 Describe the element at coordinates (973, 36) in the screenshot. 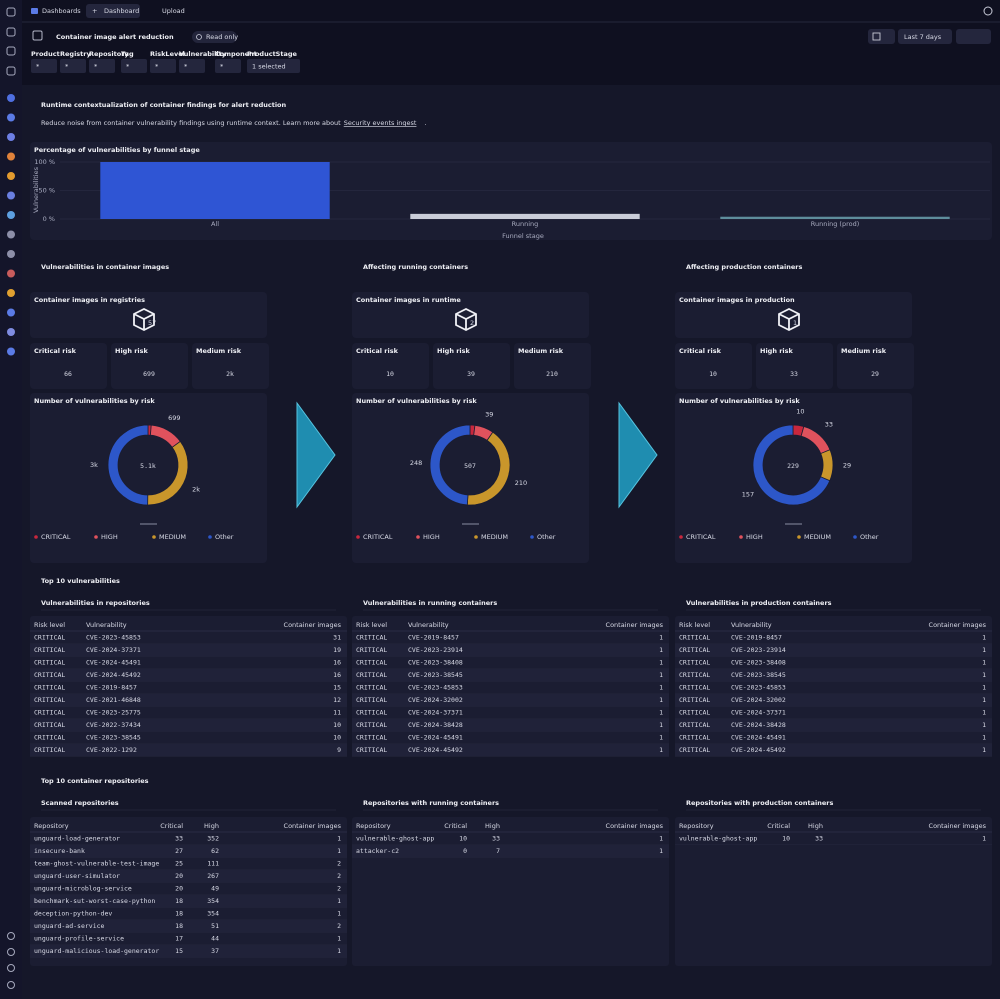

I see `refresh-button` at that location.